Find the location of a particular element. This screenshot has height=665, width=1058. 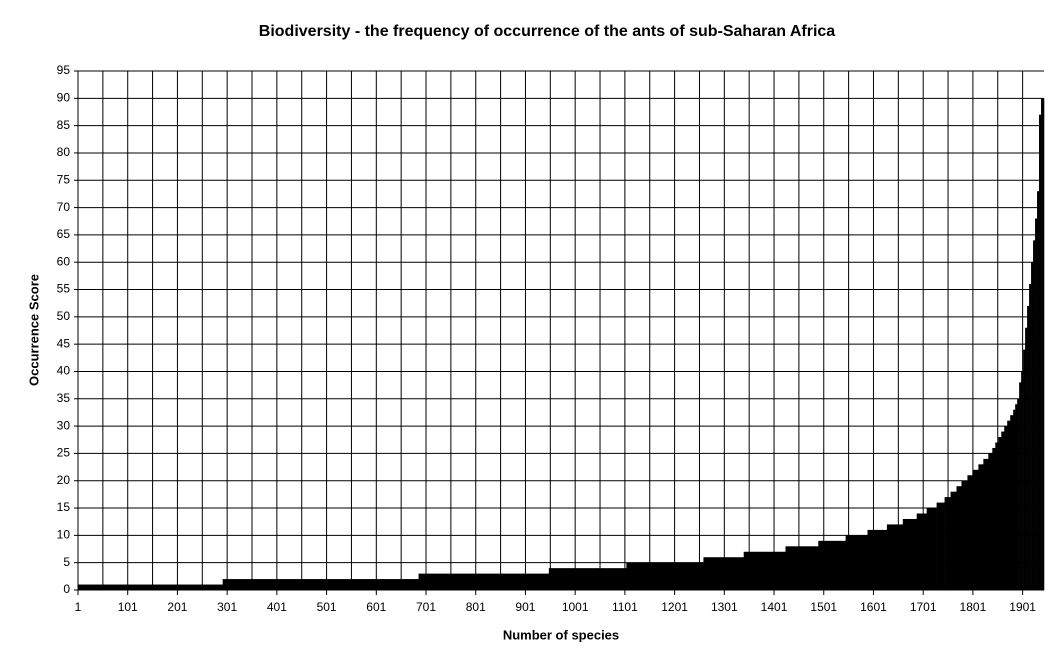

x-tick-label: 1501 is located at coordinates (823, 607).